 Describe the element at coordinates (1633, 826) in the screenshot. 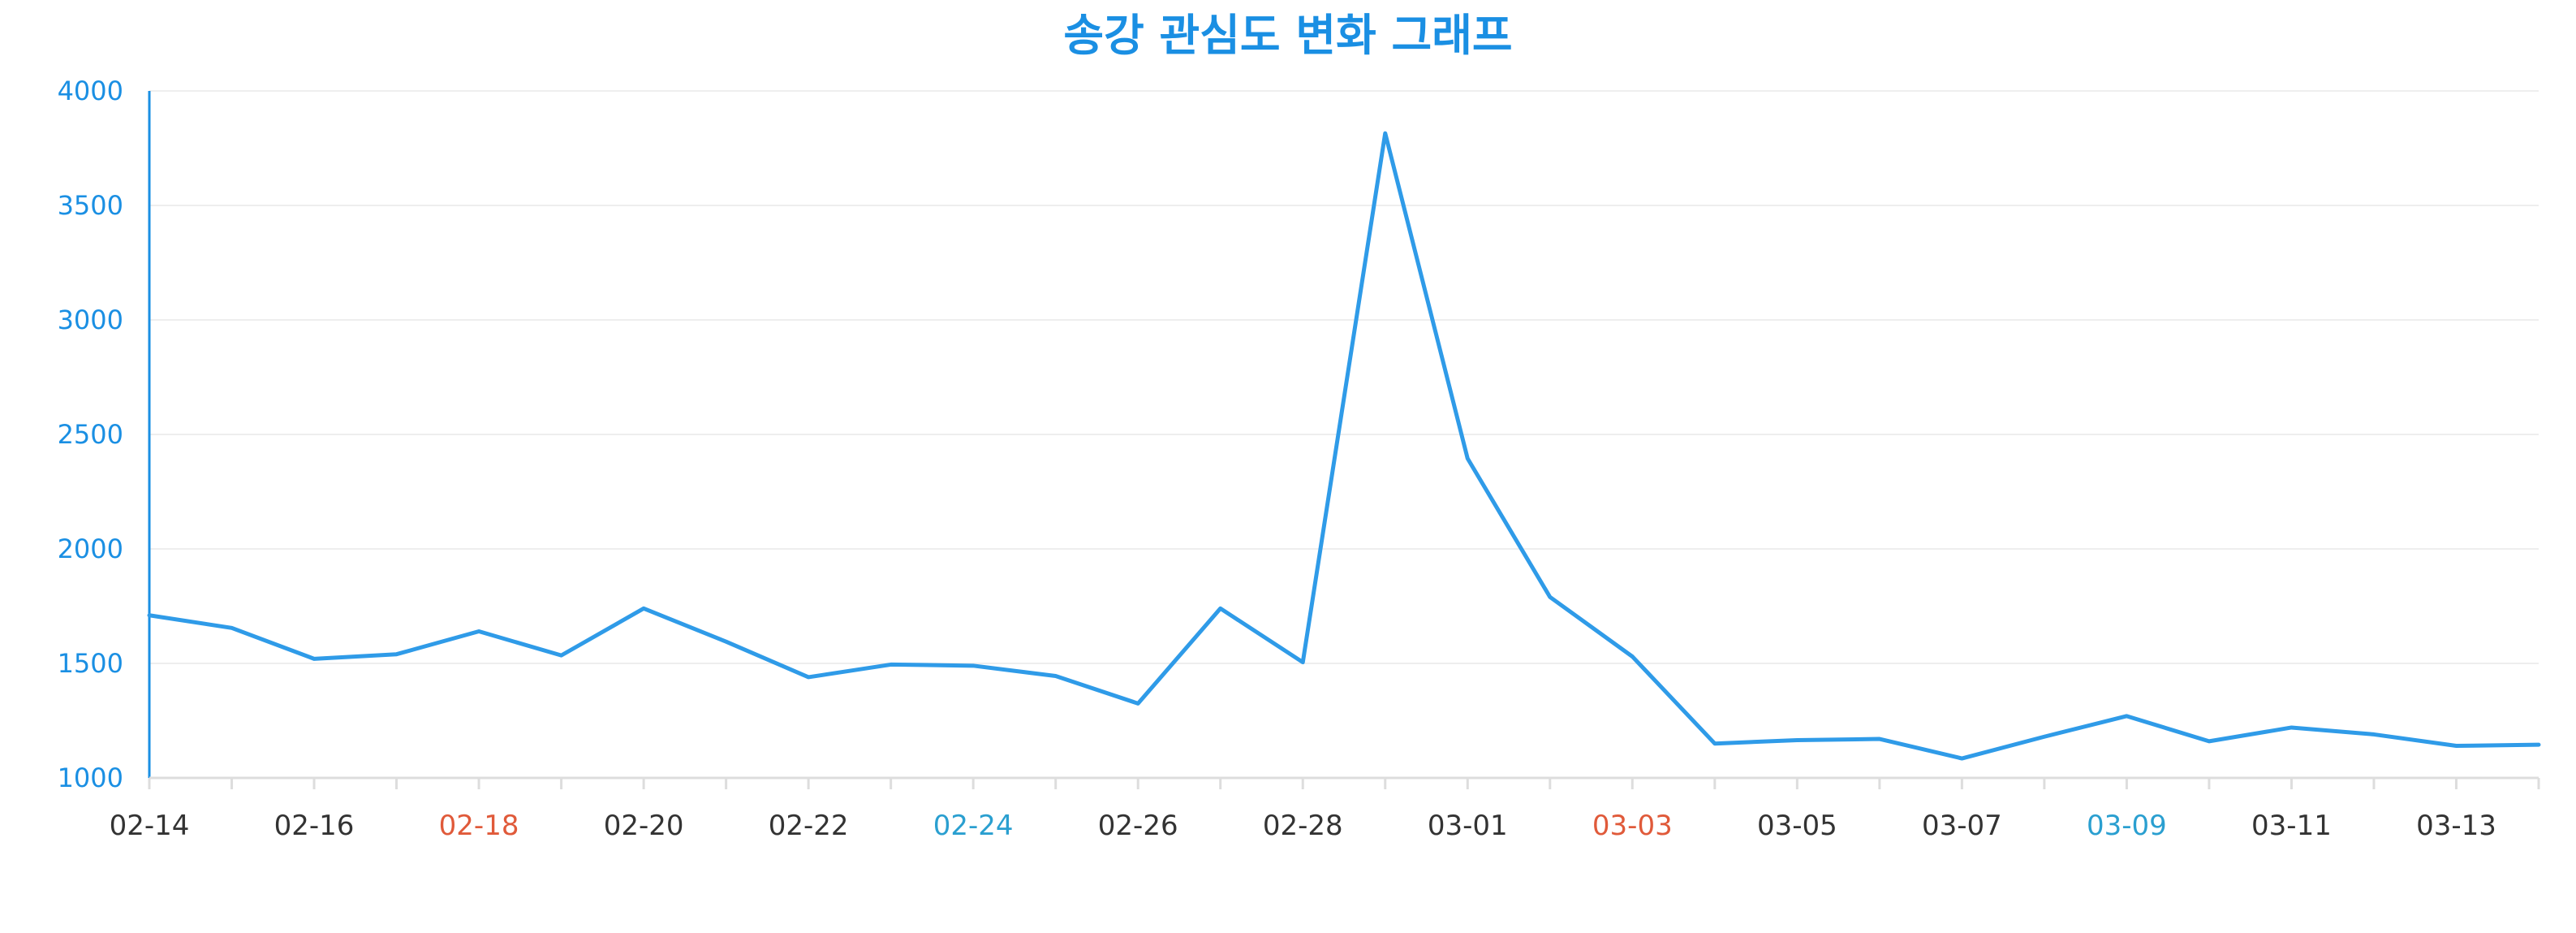

I see `x-tick-label: 03-03` at that location.